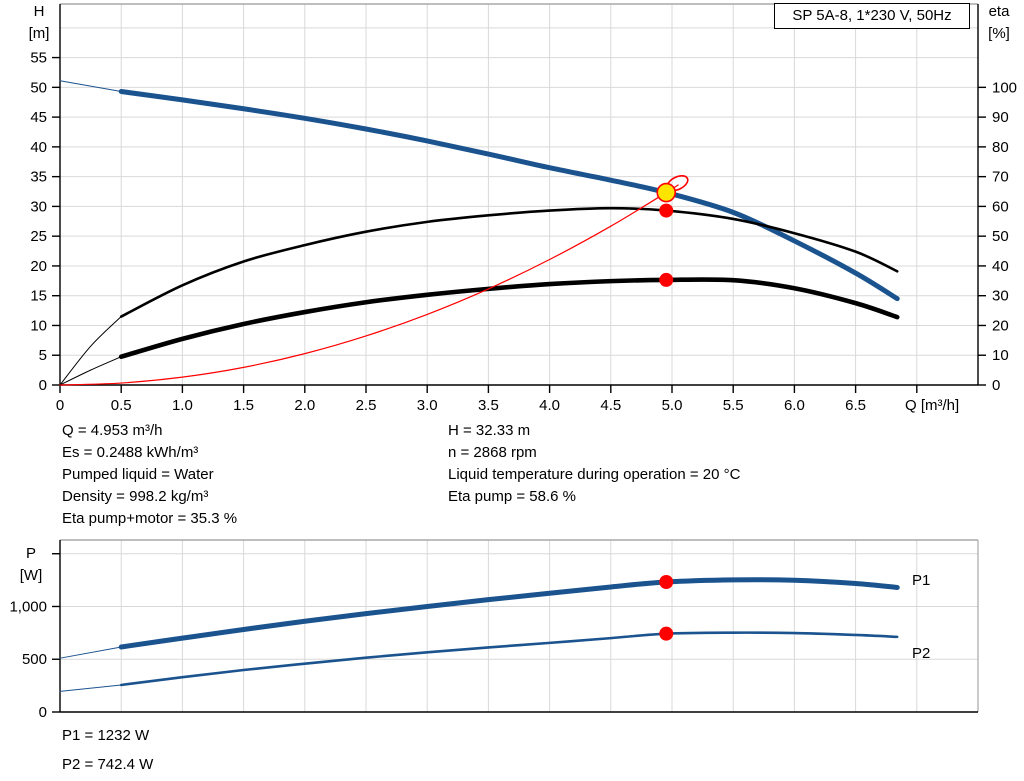 This screenshot has height=781, width=1024. What do you see at coordinates (488, 405) in the screenshot?
I see `svg-text: 3.5` at bounding box center [488, 405].